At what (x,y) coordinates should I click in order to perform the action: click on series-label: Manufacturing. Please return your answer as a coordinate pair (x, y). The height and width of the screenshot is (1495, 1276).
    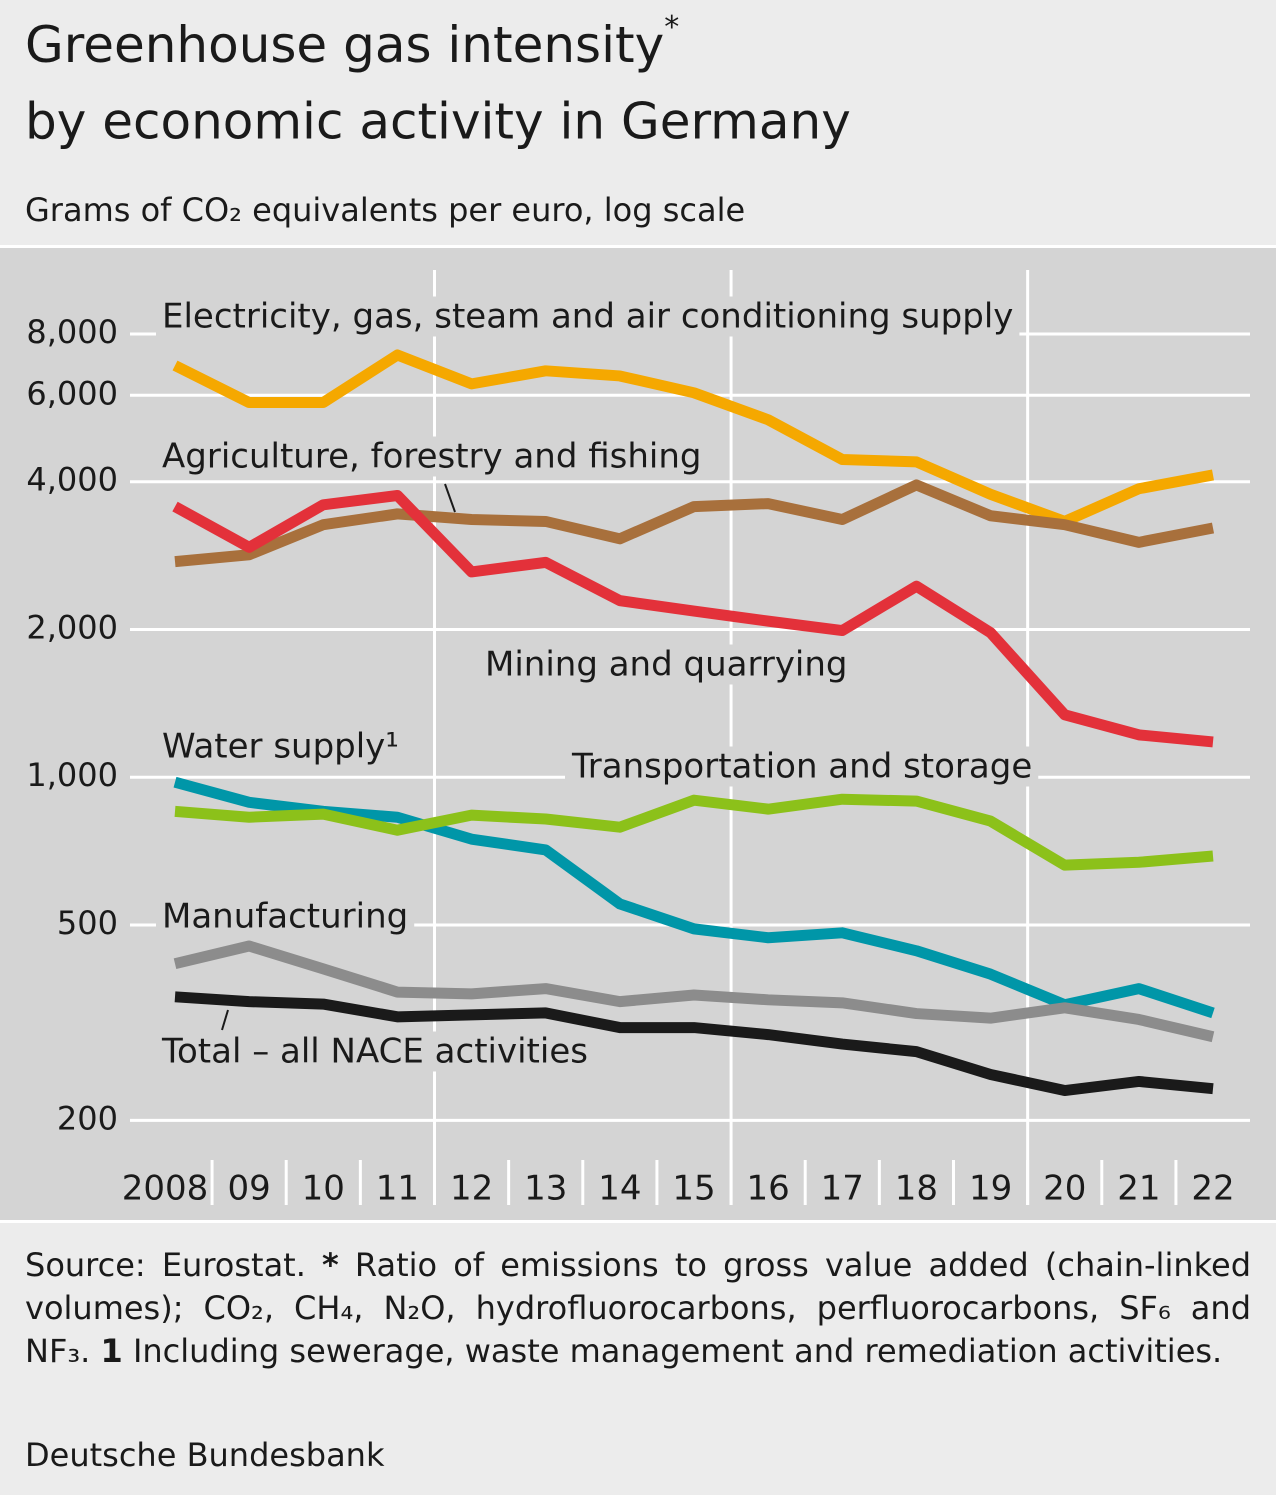
    Looking at the image, I should click on (285, 917).